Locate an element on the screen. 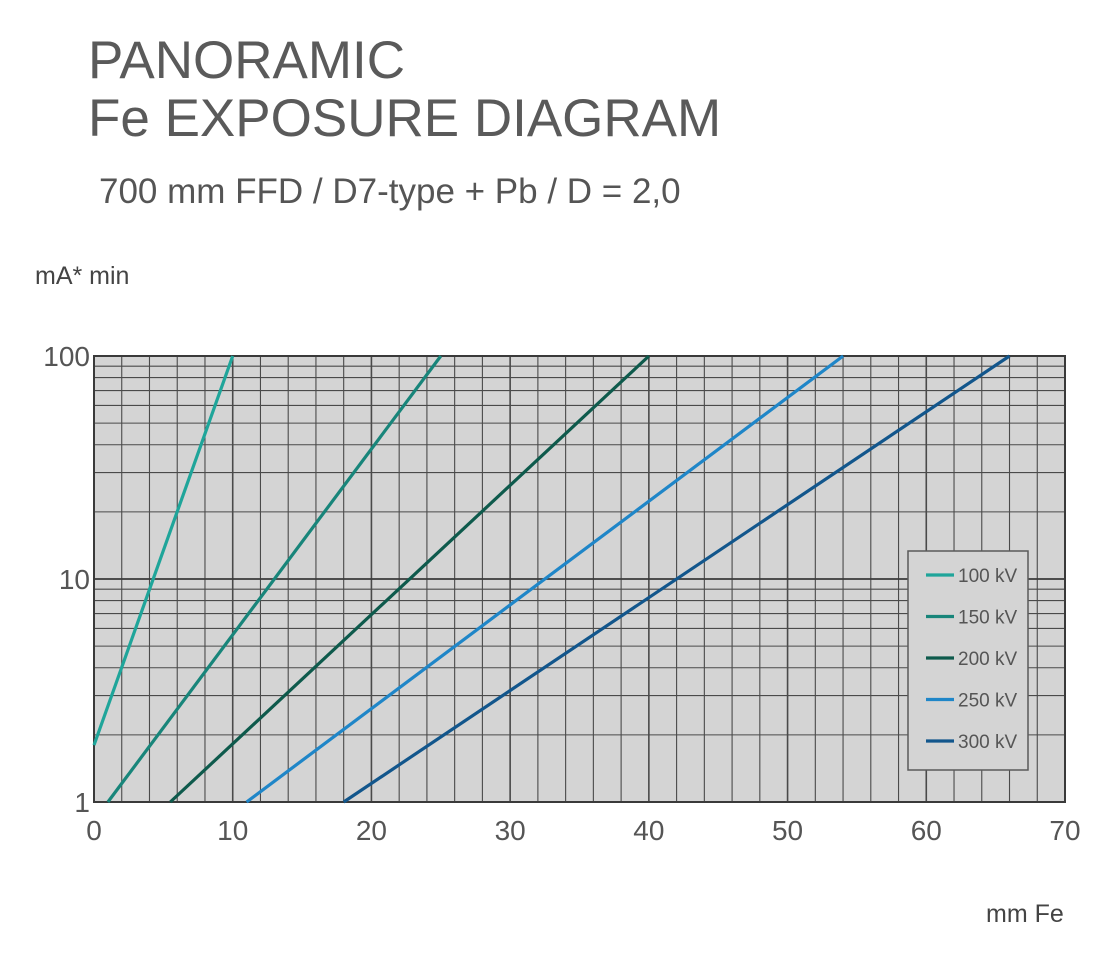 This screenshot has width=1093, height=965. legend-label: 200 kV is located at coordinates (987, 659).